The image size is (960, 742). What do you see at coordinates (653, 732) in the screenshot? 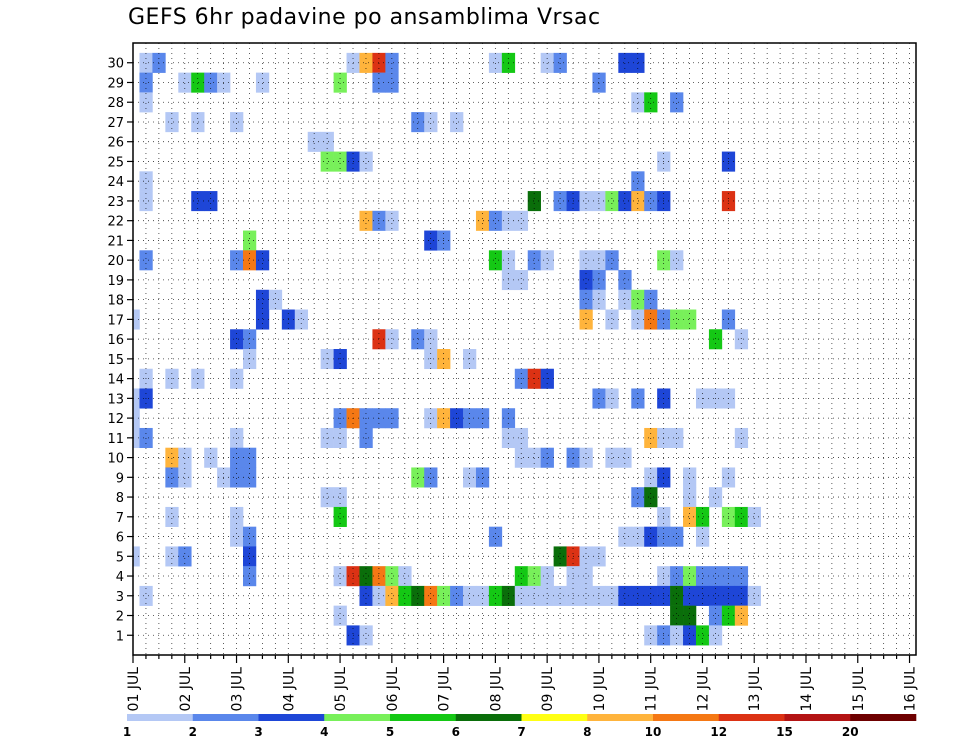
I see `legend-label: 10` at bounding box center [653, 732].